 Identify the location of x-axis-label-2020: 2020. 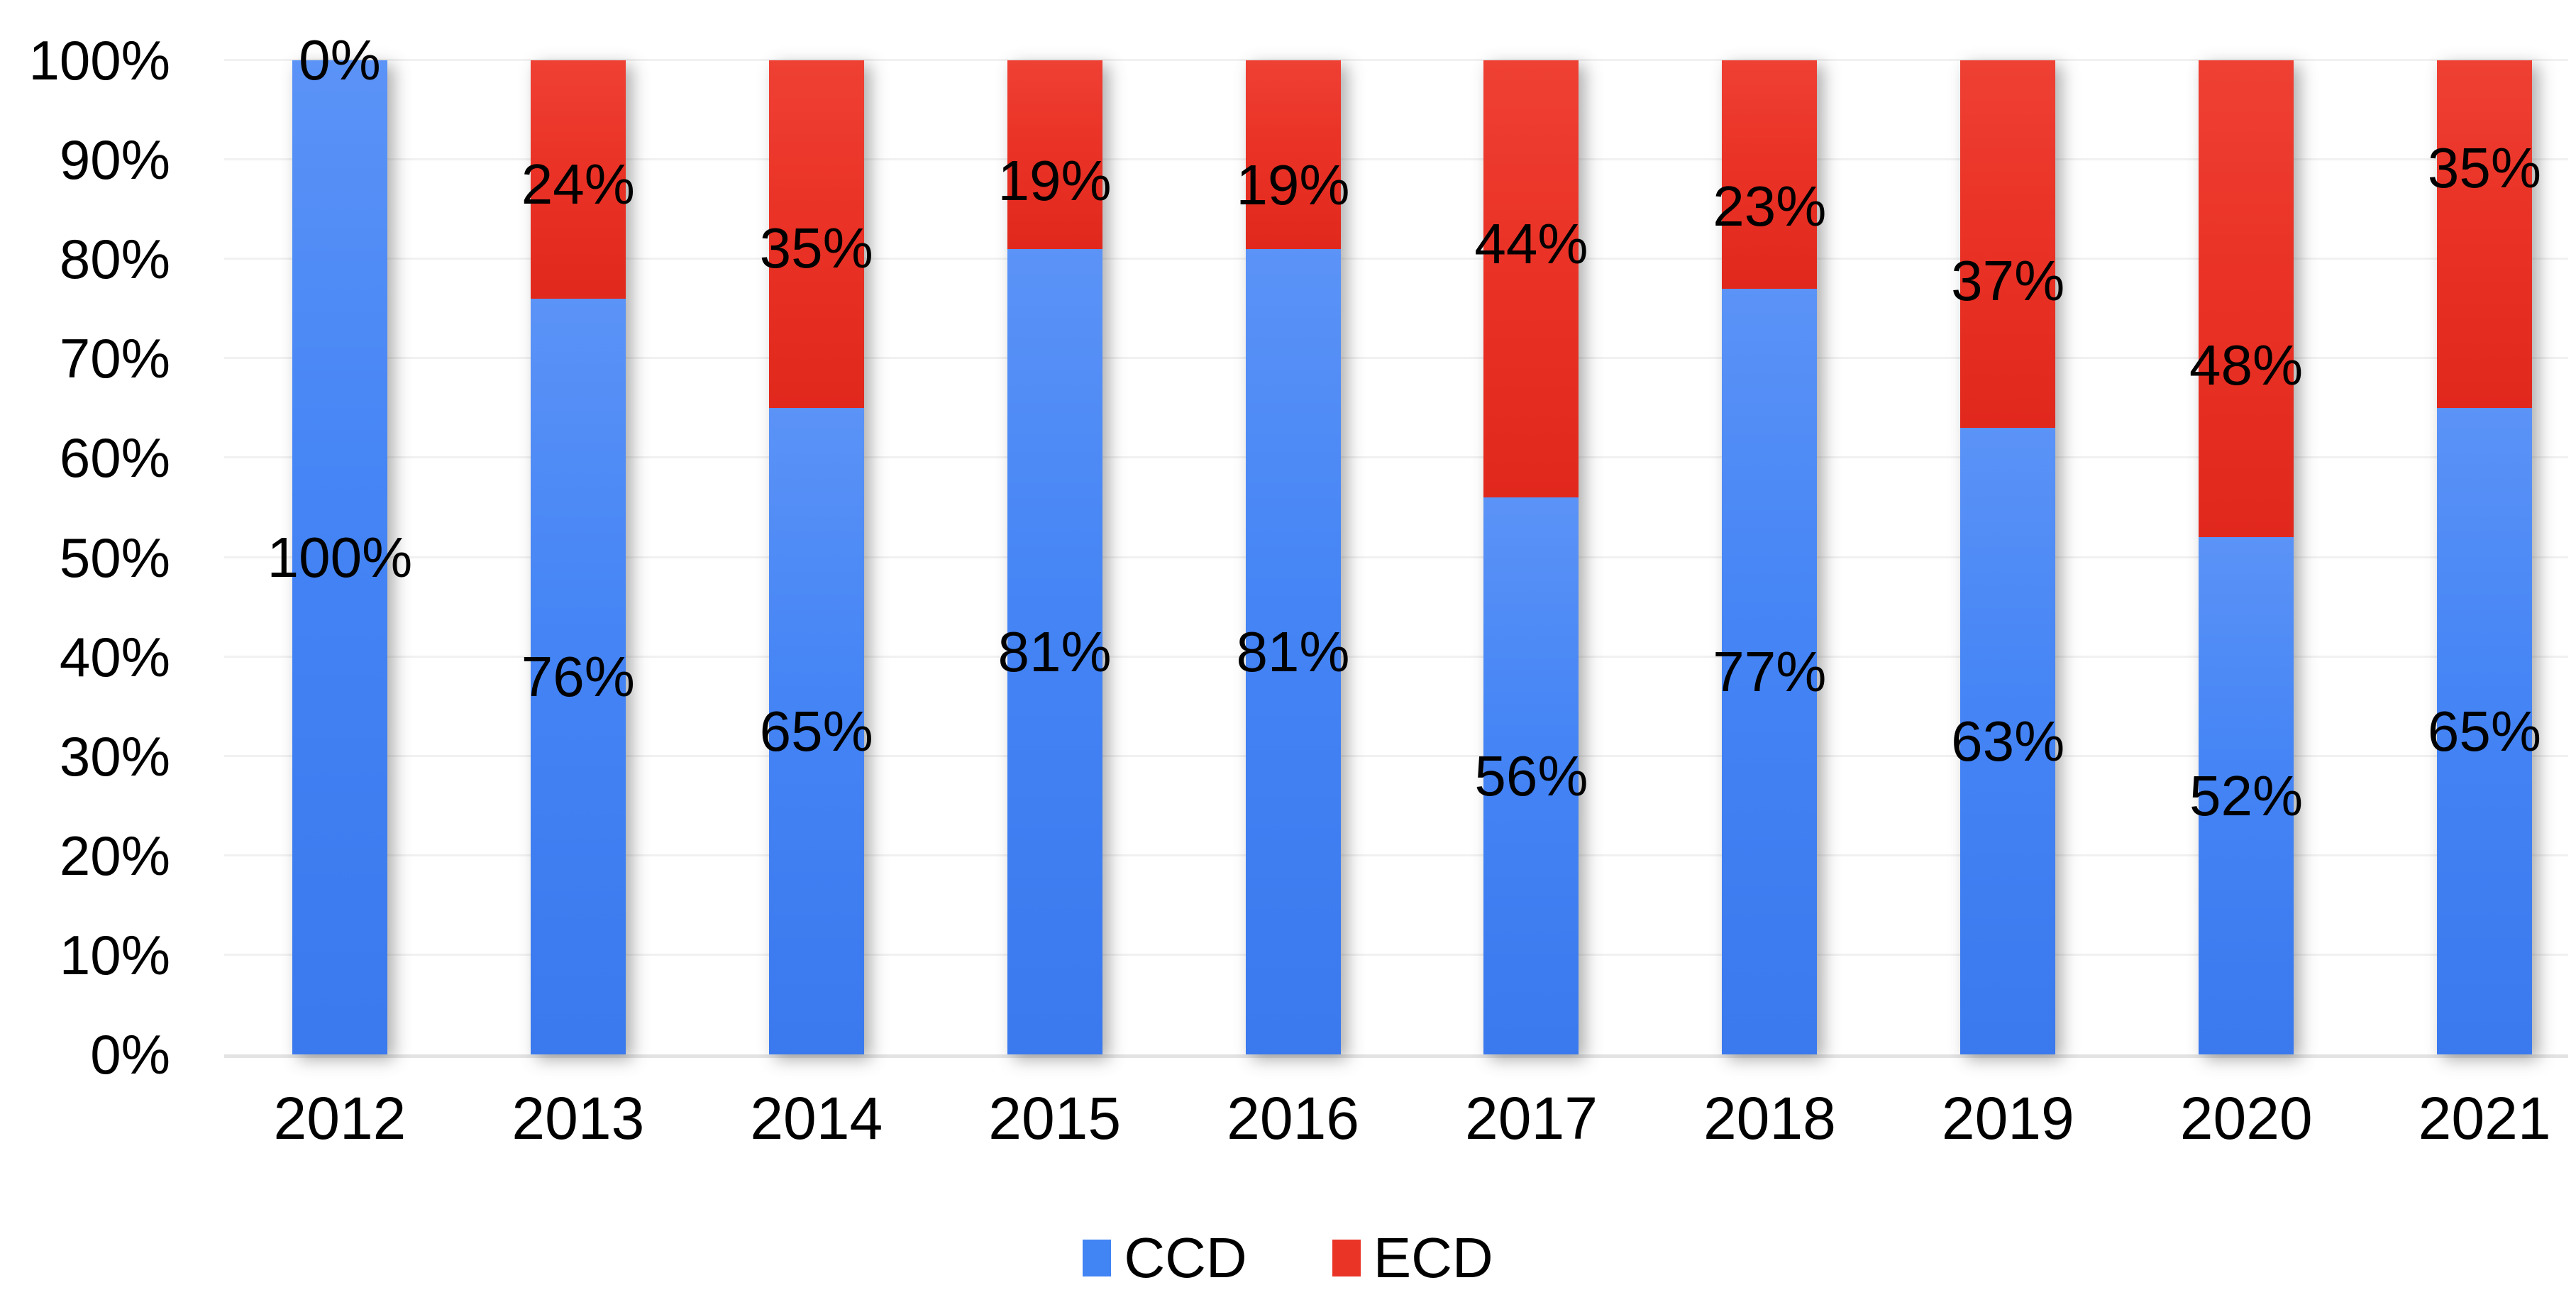
(2246, 1118).